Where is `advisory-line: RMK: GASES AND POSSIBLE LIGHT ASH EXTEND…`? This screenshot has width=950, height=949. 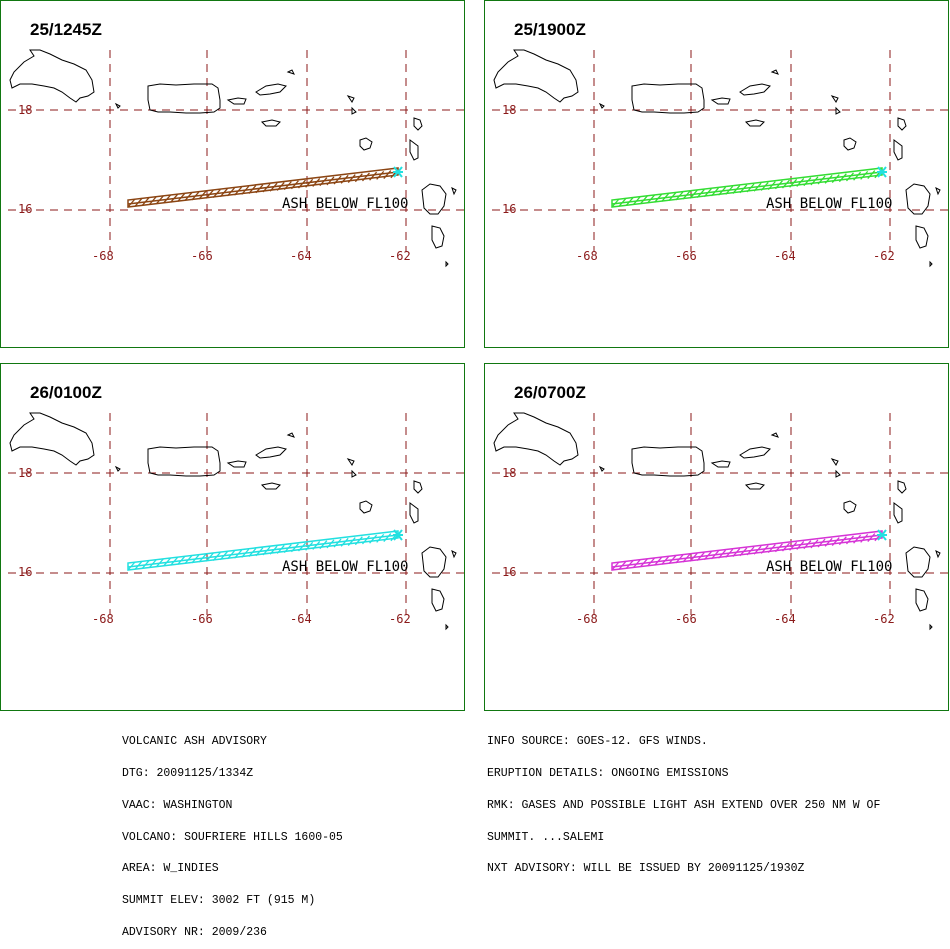 advisory-line: RMK: GASES AND POSSIBLE LIGHT ASH EXTEND… is located at coordinates (684, 805).